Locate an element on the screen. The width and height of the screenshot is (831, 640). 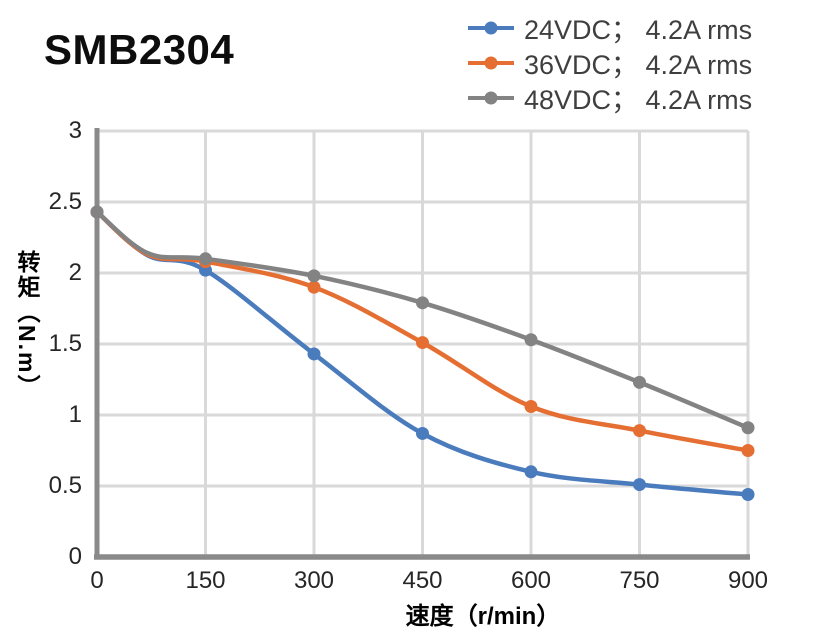
legend-item: 36VDC； 4.2A rms is located at coordinates (610, 62).